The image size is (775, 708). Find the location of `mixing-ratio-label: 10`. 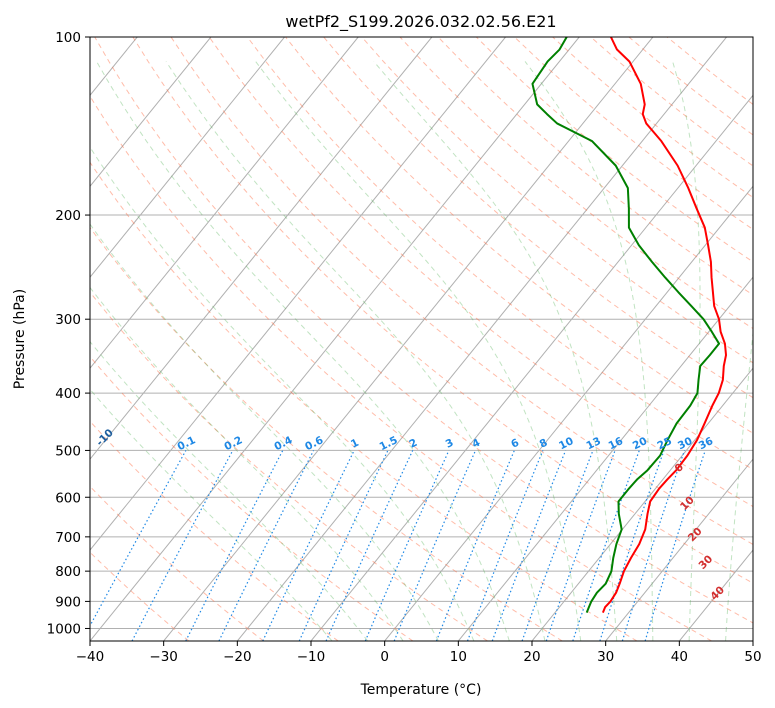

mixing-ratio-label: 10 is located at coordinates (566, 443).